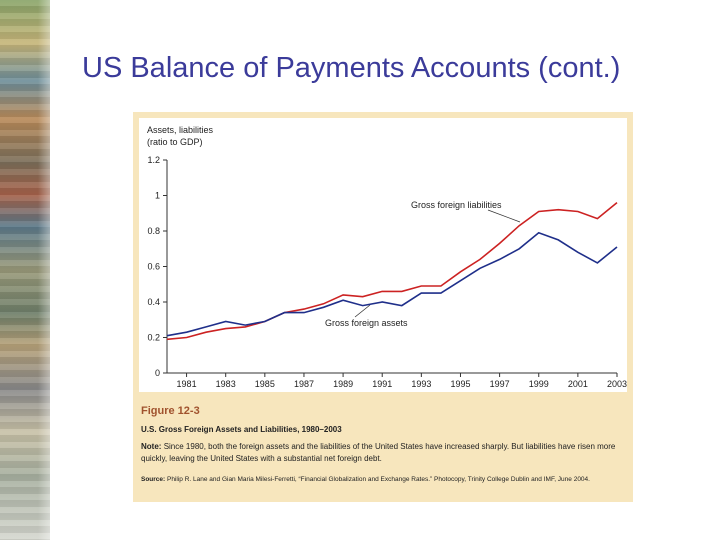 This screenshot has height=540, width=720. Describe the element at coordinates (456, 205) in the screenshot. I see `annotation-gross-foreign-liabilities: Gross foreign liabilities` at that location.